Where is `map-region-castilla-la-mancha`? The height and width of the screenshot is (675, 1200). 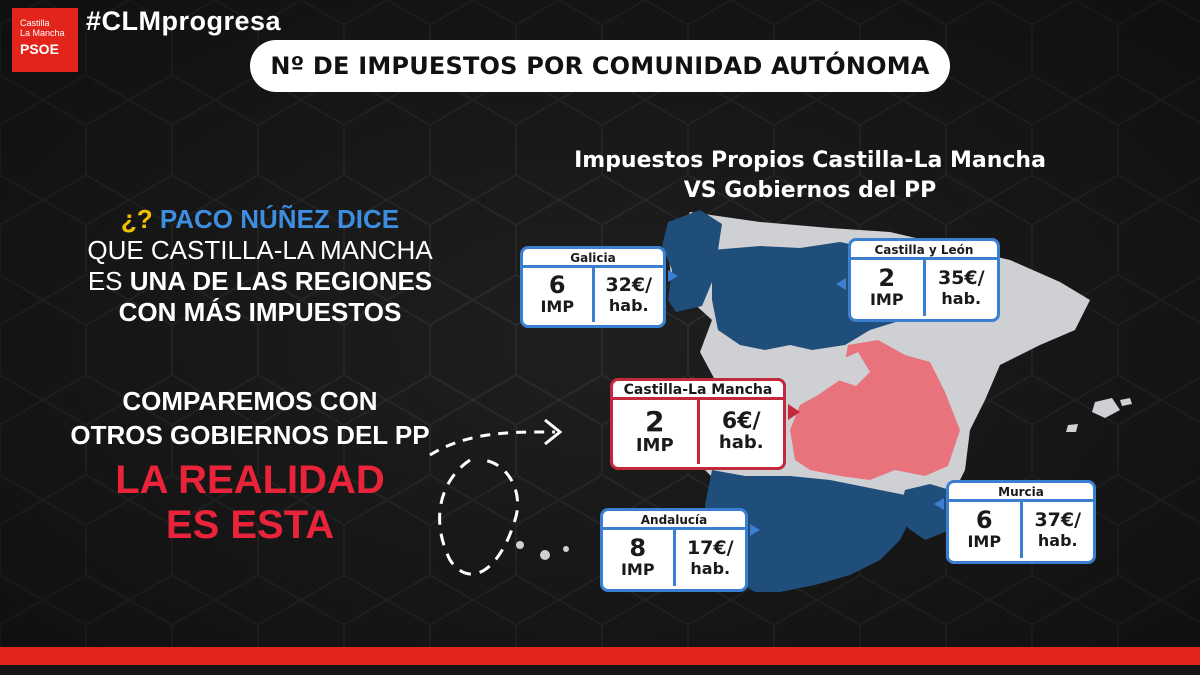 map-region-castilla-la-mancha is located at coordinates (875, 410).